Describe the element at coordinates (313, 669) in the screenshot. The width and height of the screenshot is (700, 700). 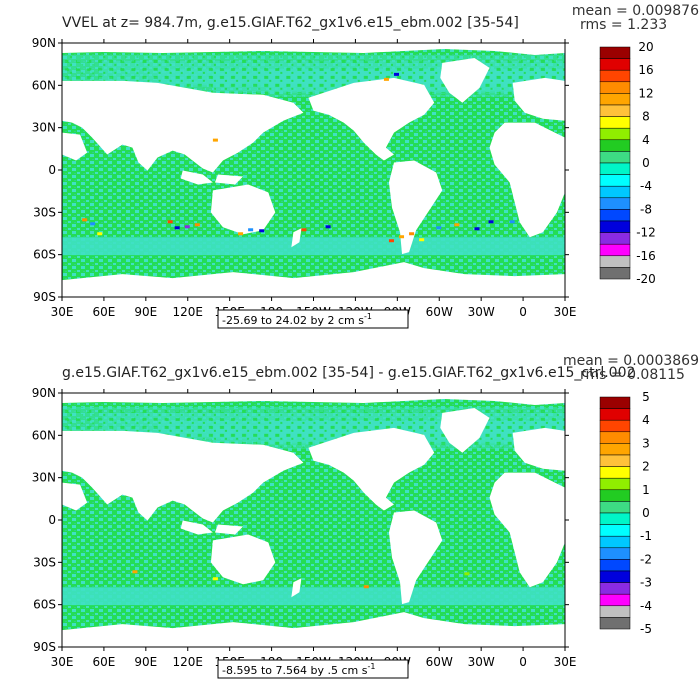
I see `range-frame` at that location.